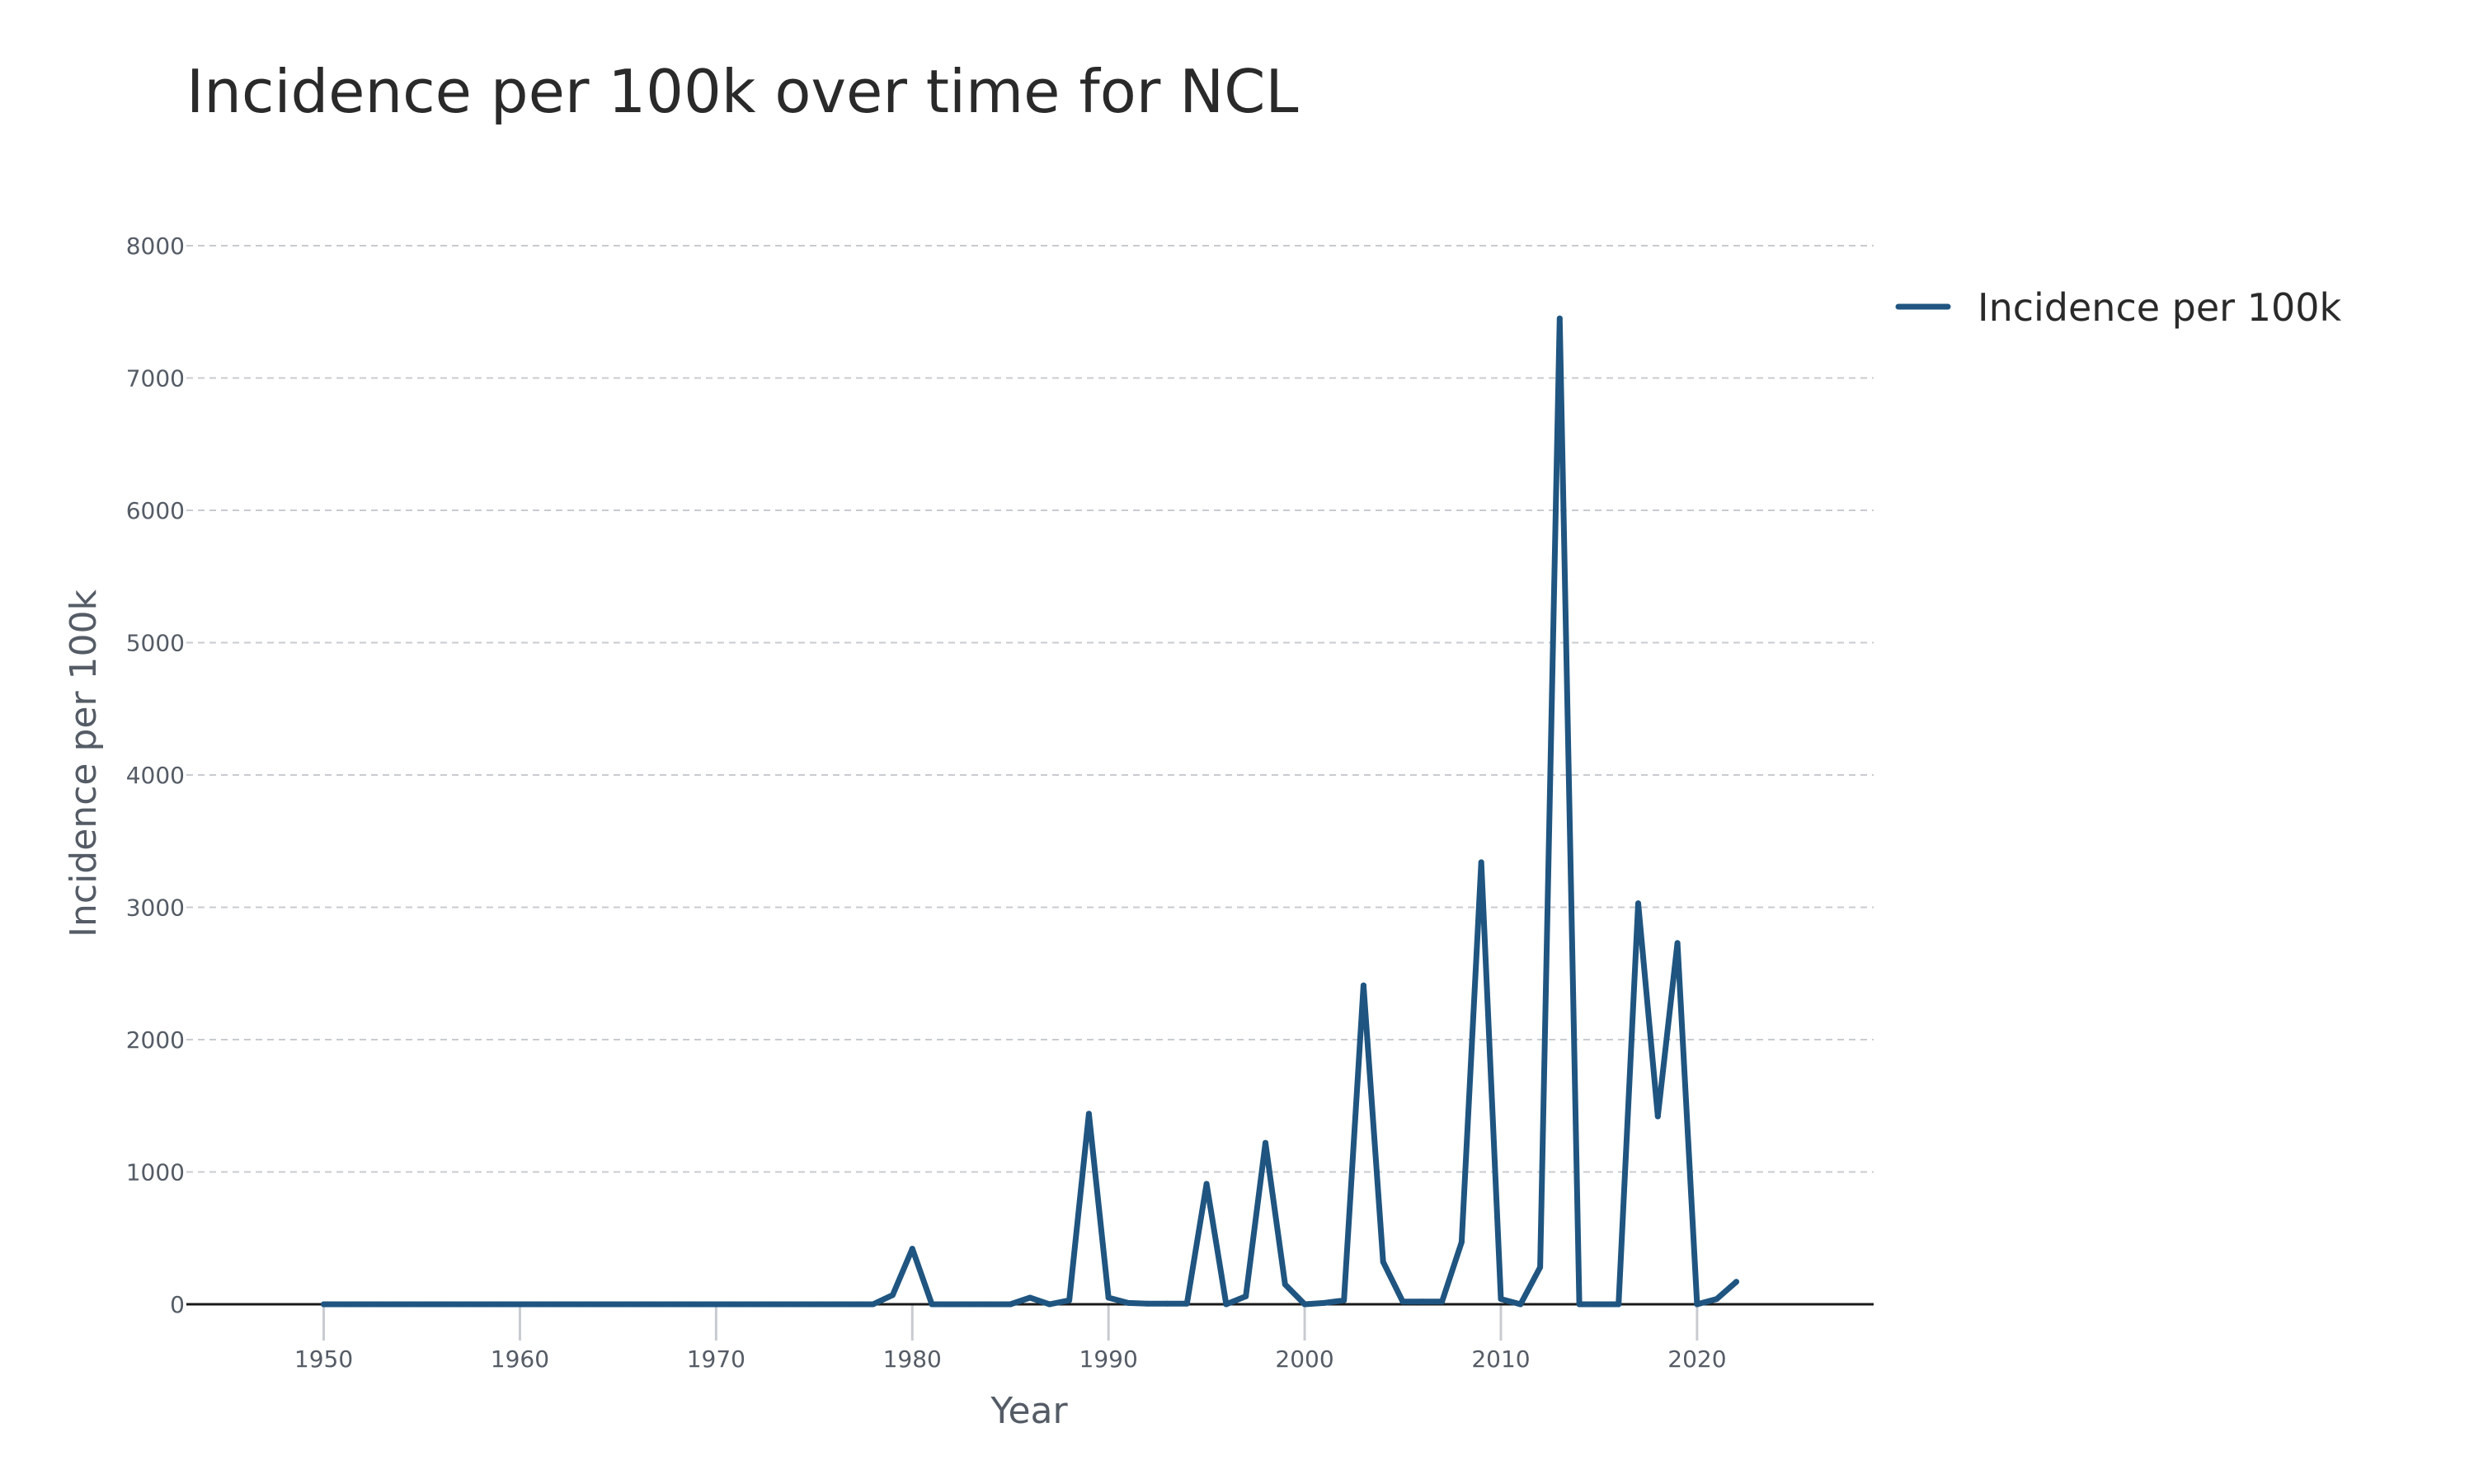 The height and width of the screenshot is (1484, 2474). Describe the element at coordinates (155, 378) in the screenshot. I see `y-tick-label: 7000` at that location.